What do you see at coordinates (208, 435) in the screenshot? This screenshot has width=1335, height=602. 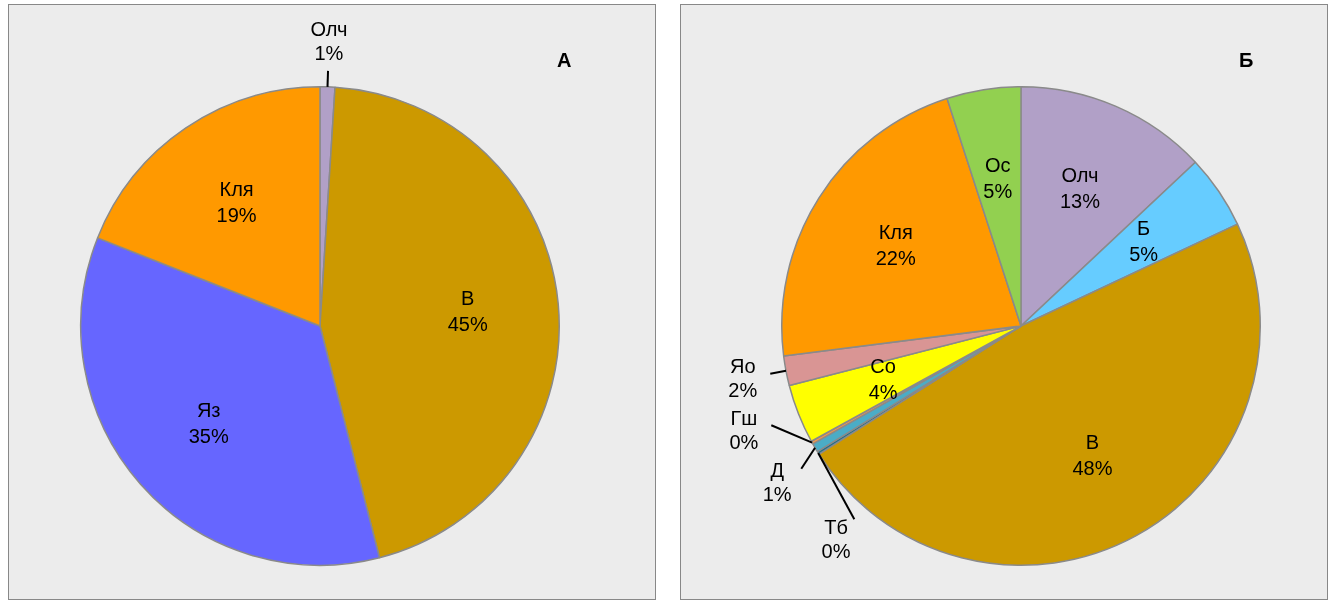 I see `data-label: 35%` at bounding box center [208, 435].